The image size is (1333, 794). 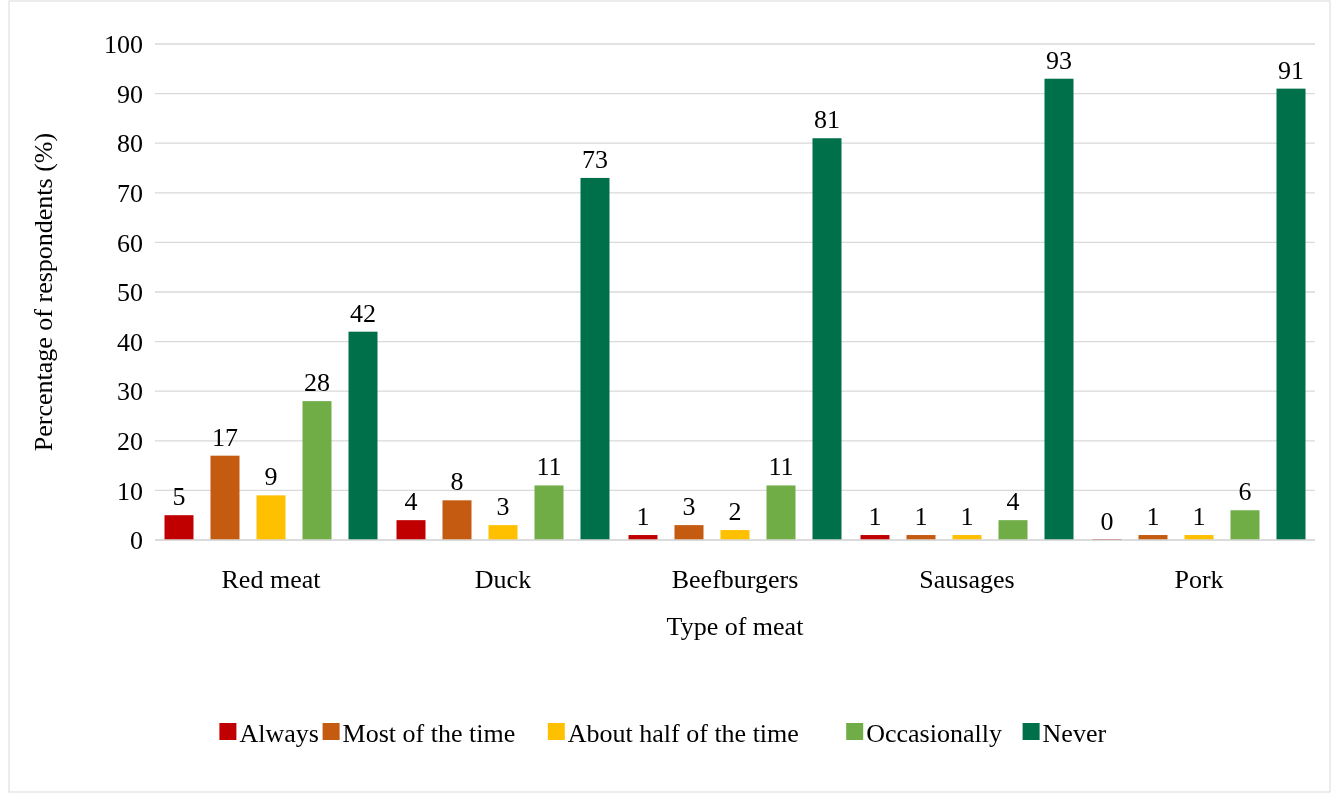 What do you see at coordinates (735, 512) in the screenshot?
I see `data-label: 2` at bounding box center [735, 512].